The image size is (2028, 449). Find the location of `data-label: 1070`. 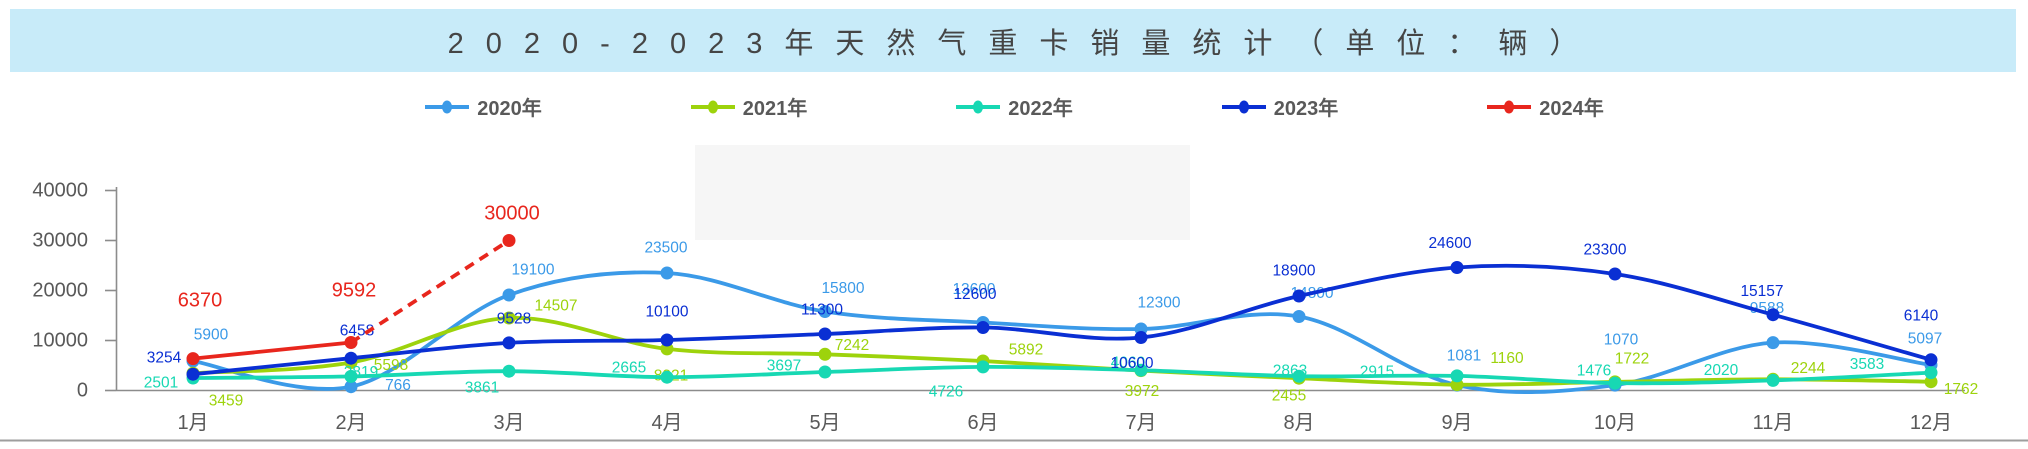

data-label: 1070 is located at coordinates (1621, 340).